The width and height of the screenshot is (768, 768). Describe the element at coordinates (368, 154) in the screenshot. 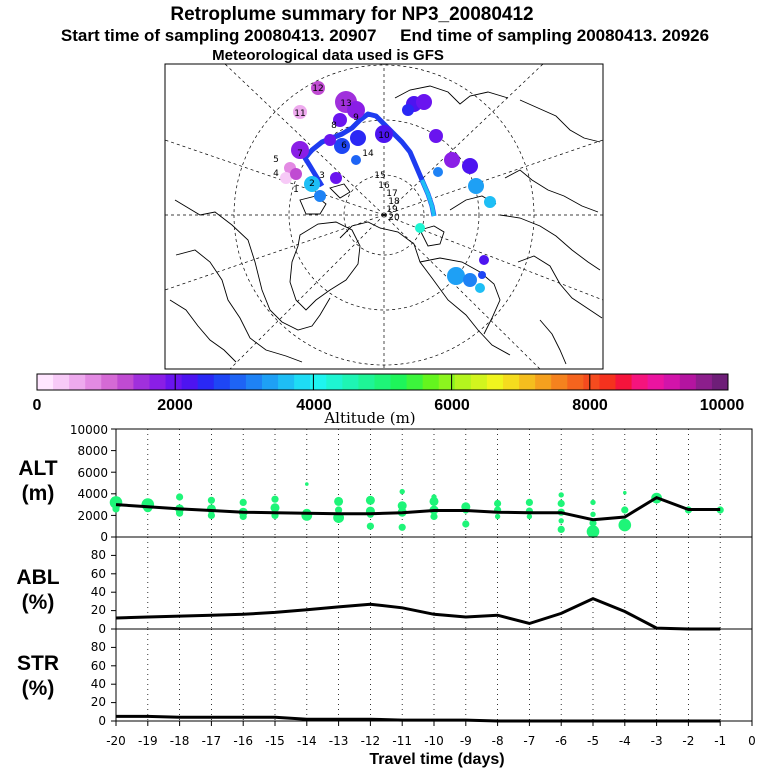

I see `day-label: 14` at that location.